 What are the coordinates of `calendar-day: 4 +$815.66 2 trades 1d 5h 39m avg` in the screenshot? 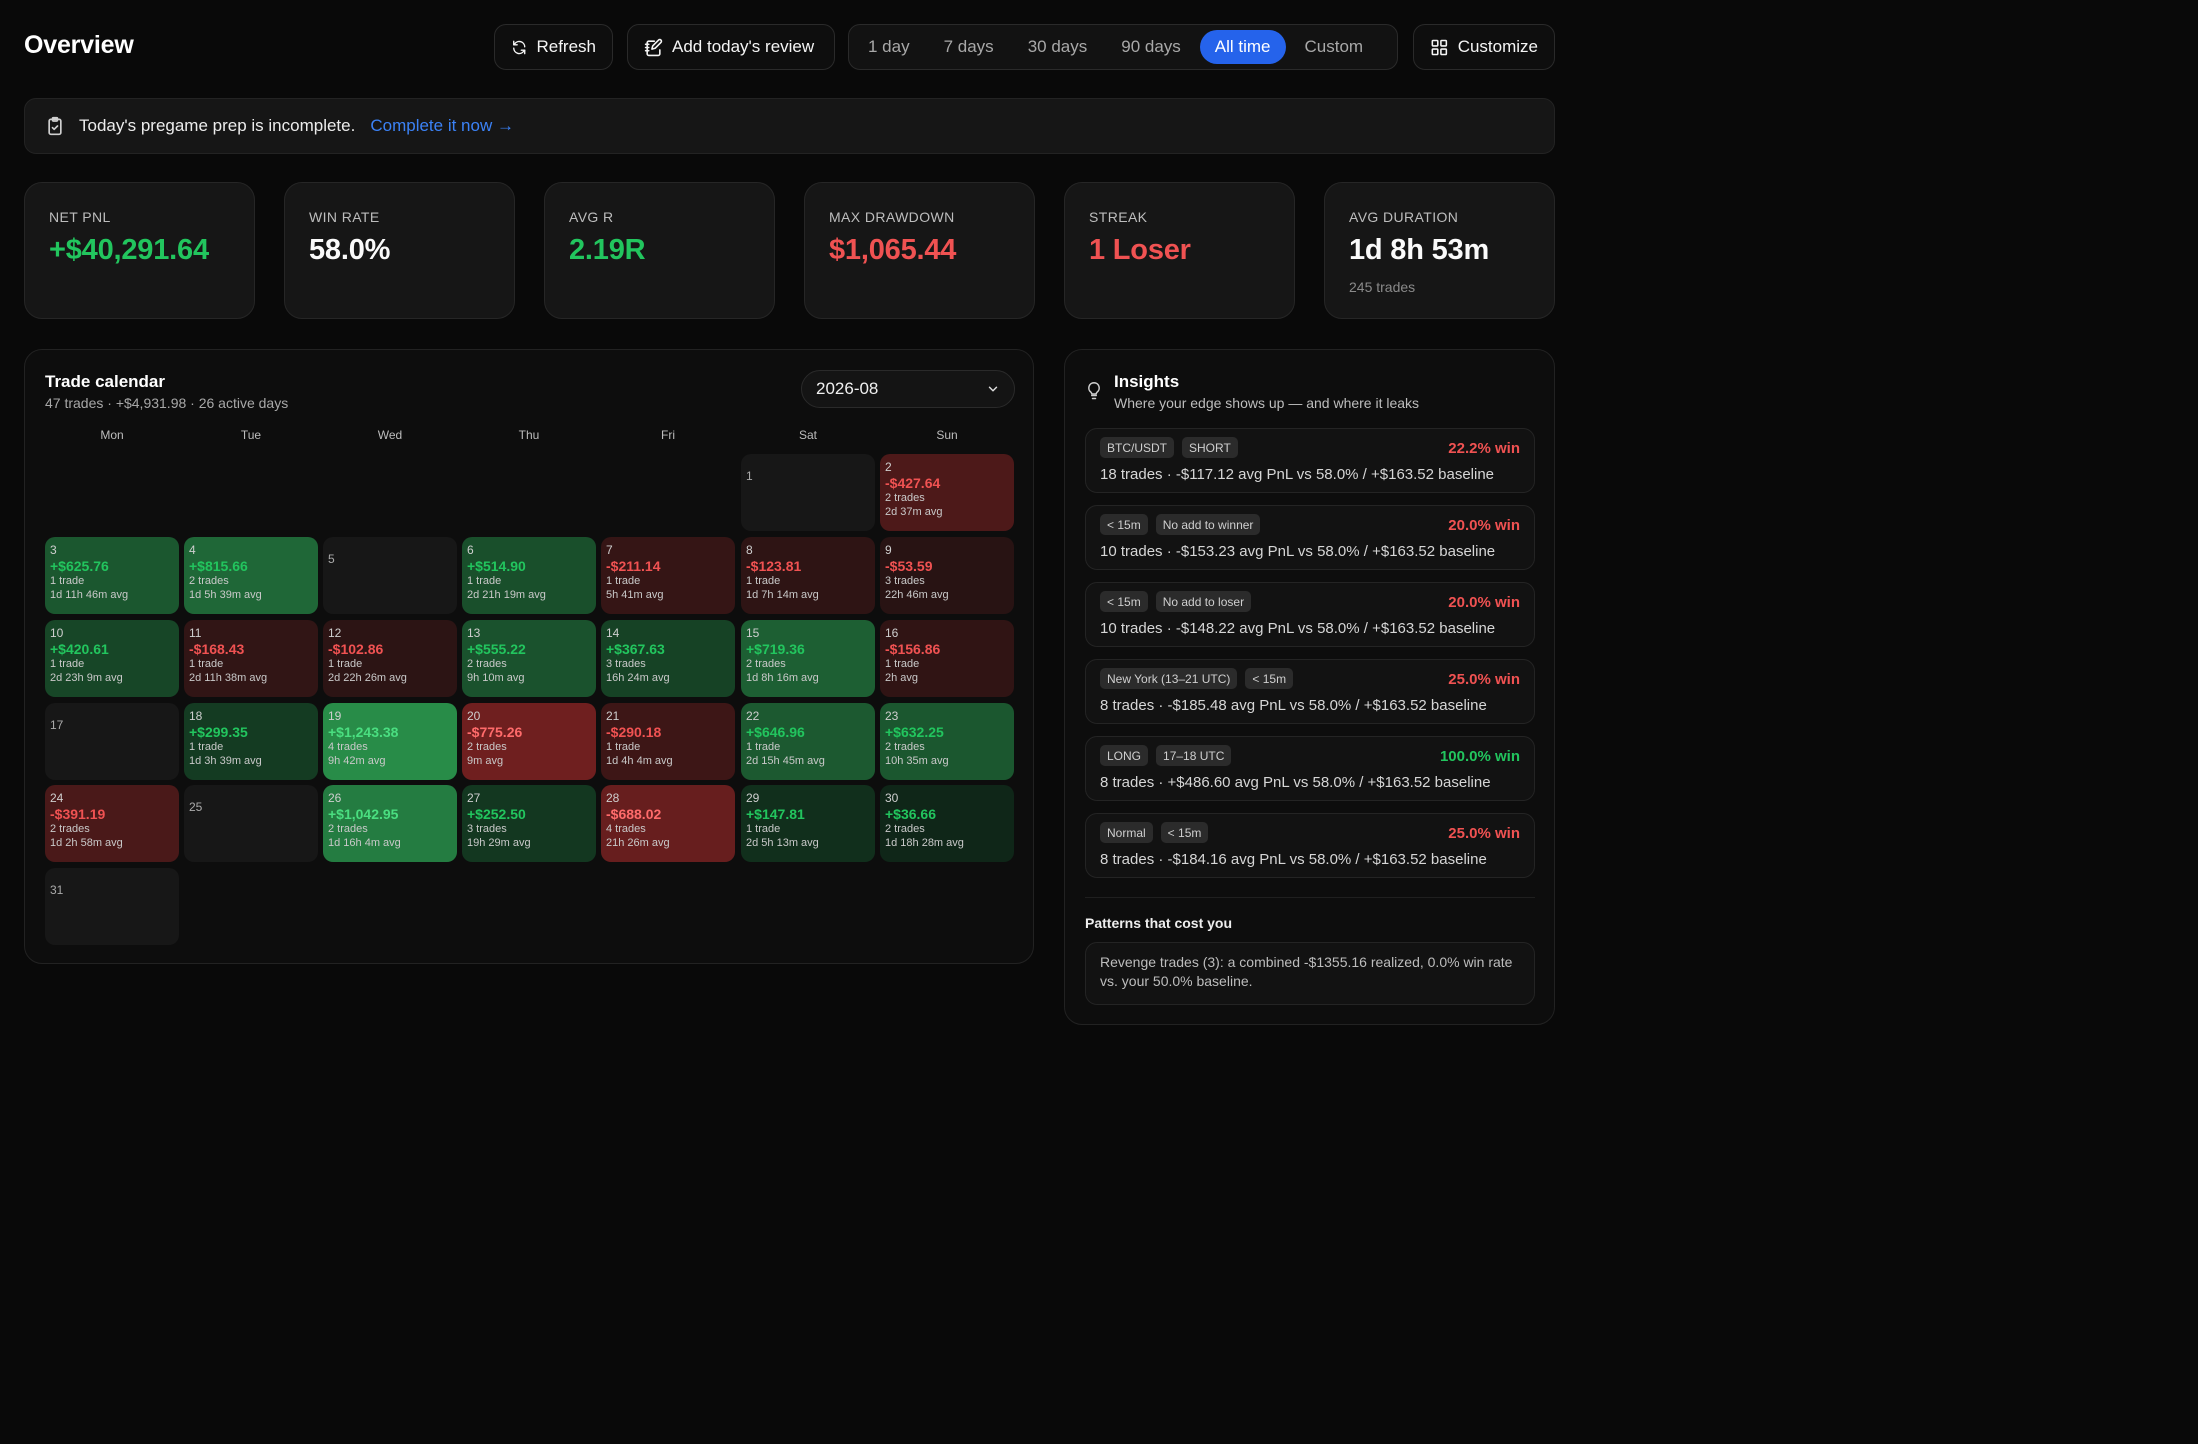 It's located at (251, 575).